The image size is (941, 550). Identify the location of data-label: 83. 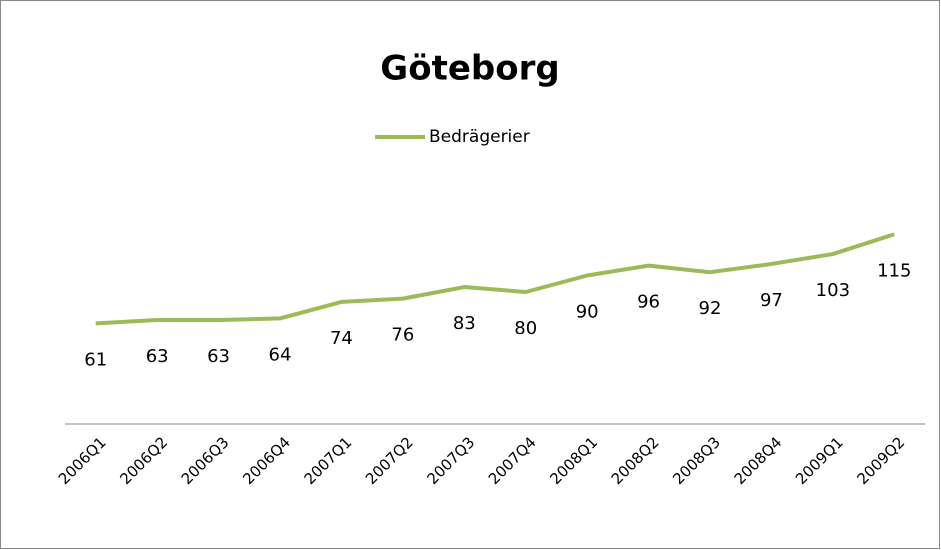
(464, 323).